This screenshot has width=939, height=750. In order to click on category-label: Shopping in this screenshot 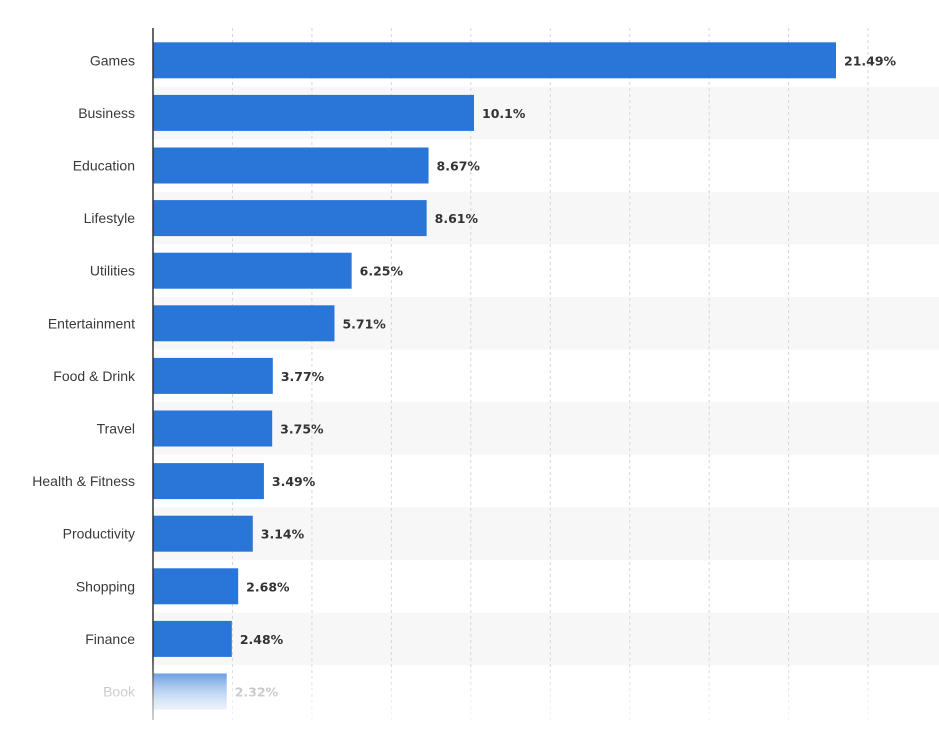, I will do `click(105, 586)`.